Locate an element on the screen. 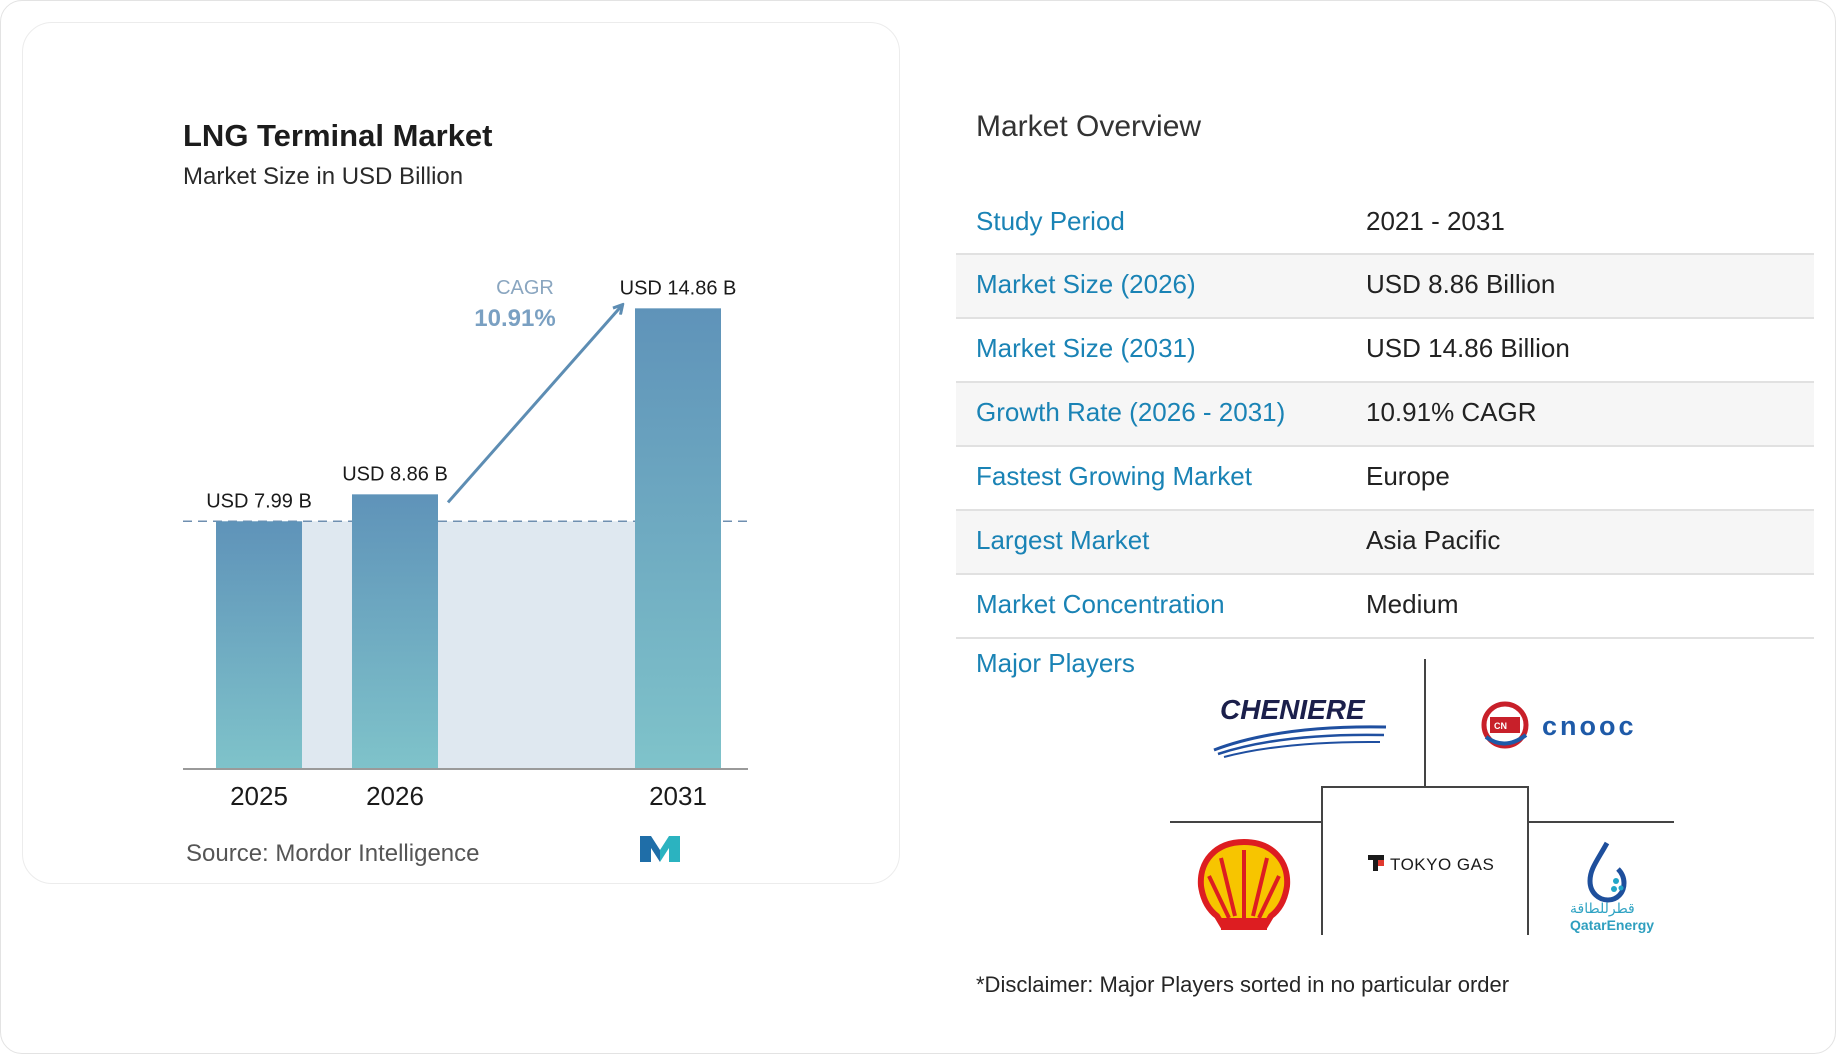  row-label: Fastest Growing Market is located at coordinates (1114, 476).